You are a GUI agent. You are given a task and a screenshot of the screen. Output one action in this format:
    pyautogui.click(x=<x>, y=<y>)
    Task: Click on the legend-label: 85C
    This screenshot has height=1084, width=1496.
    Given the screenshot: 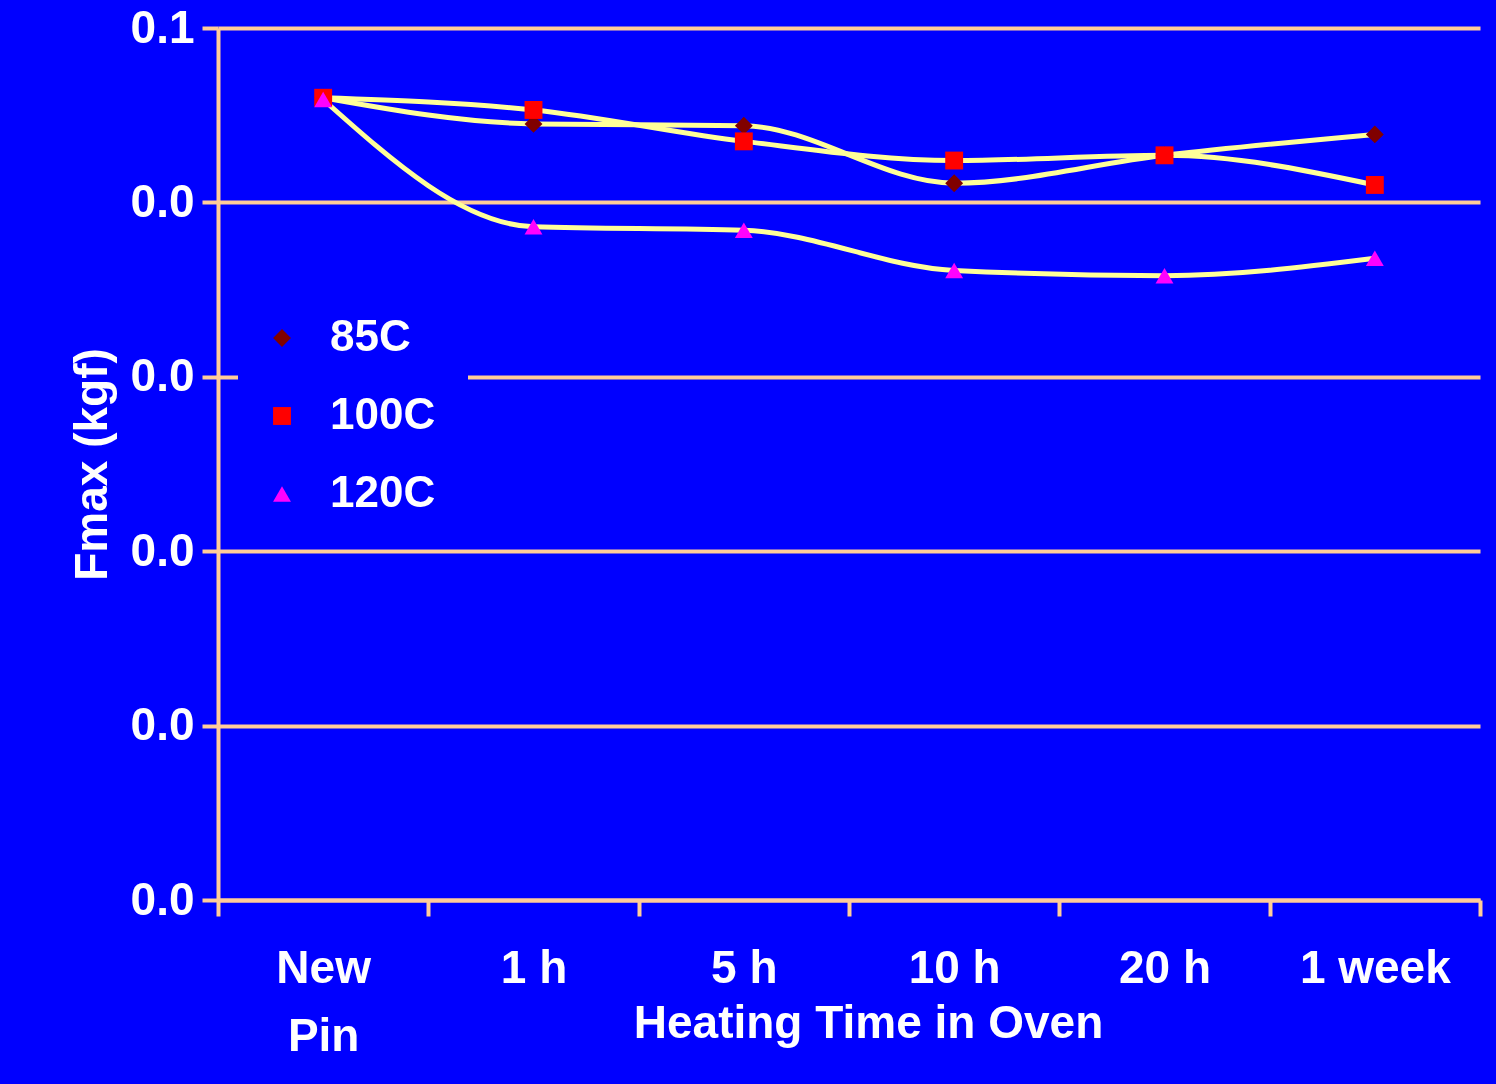 What is the action you would take?
    pyautogui.click(x=370, y=335)
    